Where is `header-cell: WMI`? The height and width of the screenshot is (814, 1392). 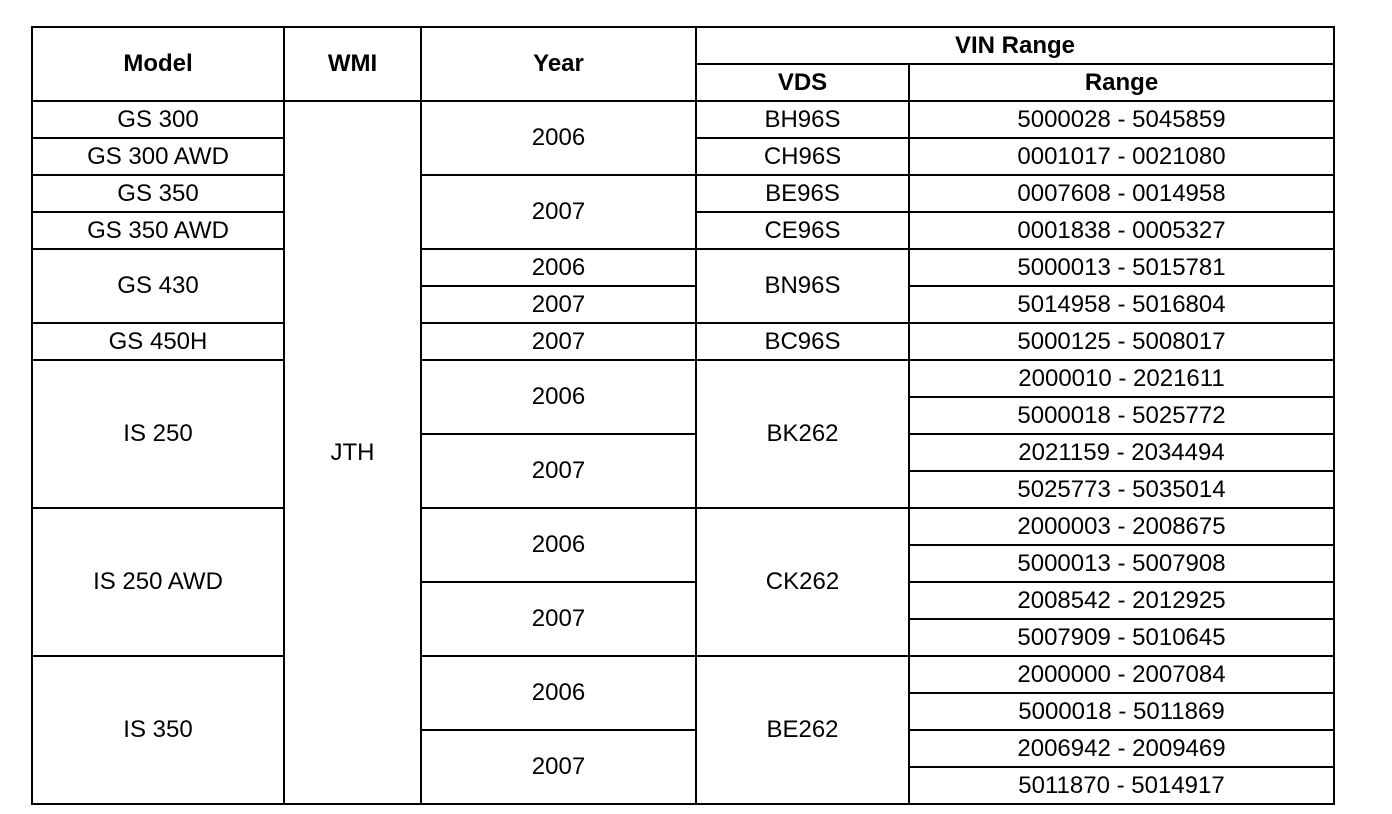
header-cell: WMI is located at coordinates (352, 64).